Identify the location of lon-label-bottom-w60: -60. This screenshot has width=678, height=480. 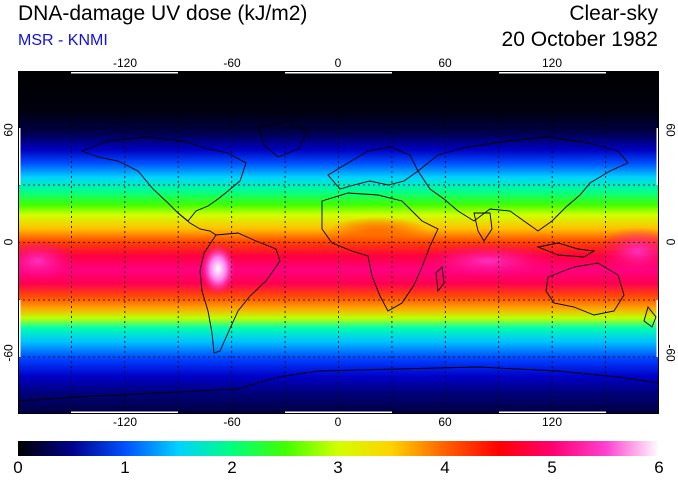
(232, 422).